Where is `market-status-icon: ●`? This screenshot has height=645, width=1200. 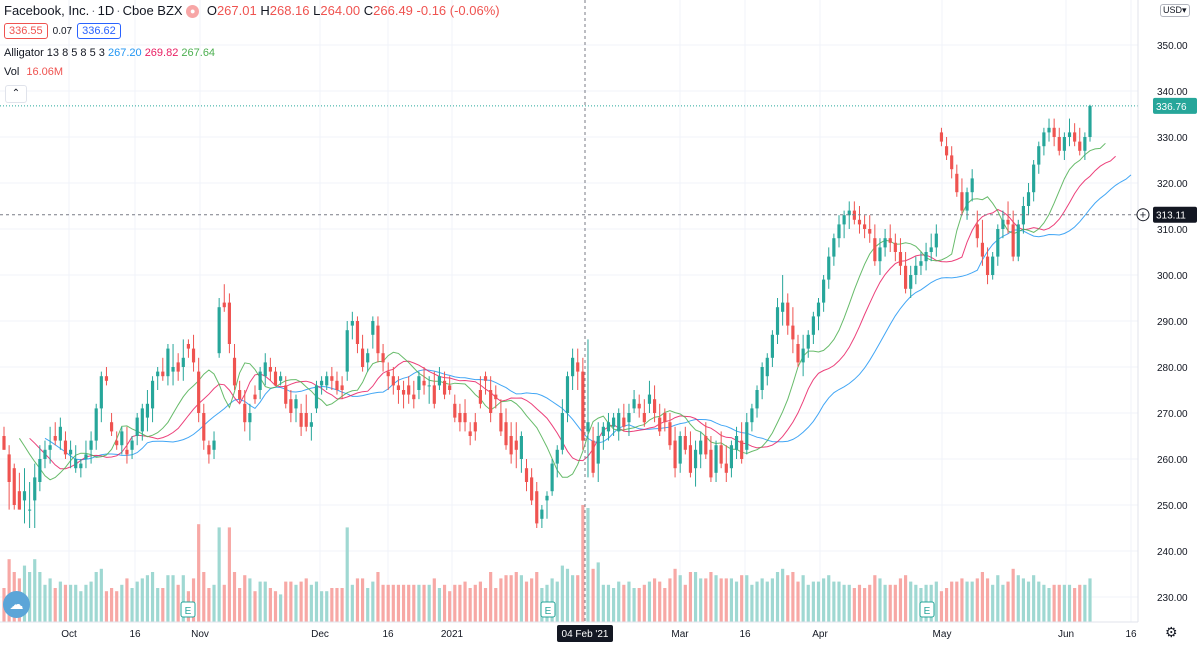
market-status-icon: ● is located at coordinates (193, 11).